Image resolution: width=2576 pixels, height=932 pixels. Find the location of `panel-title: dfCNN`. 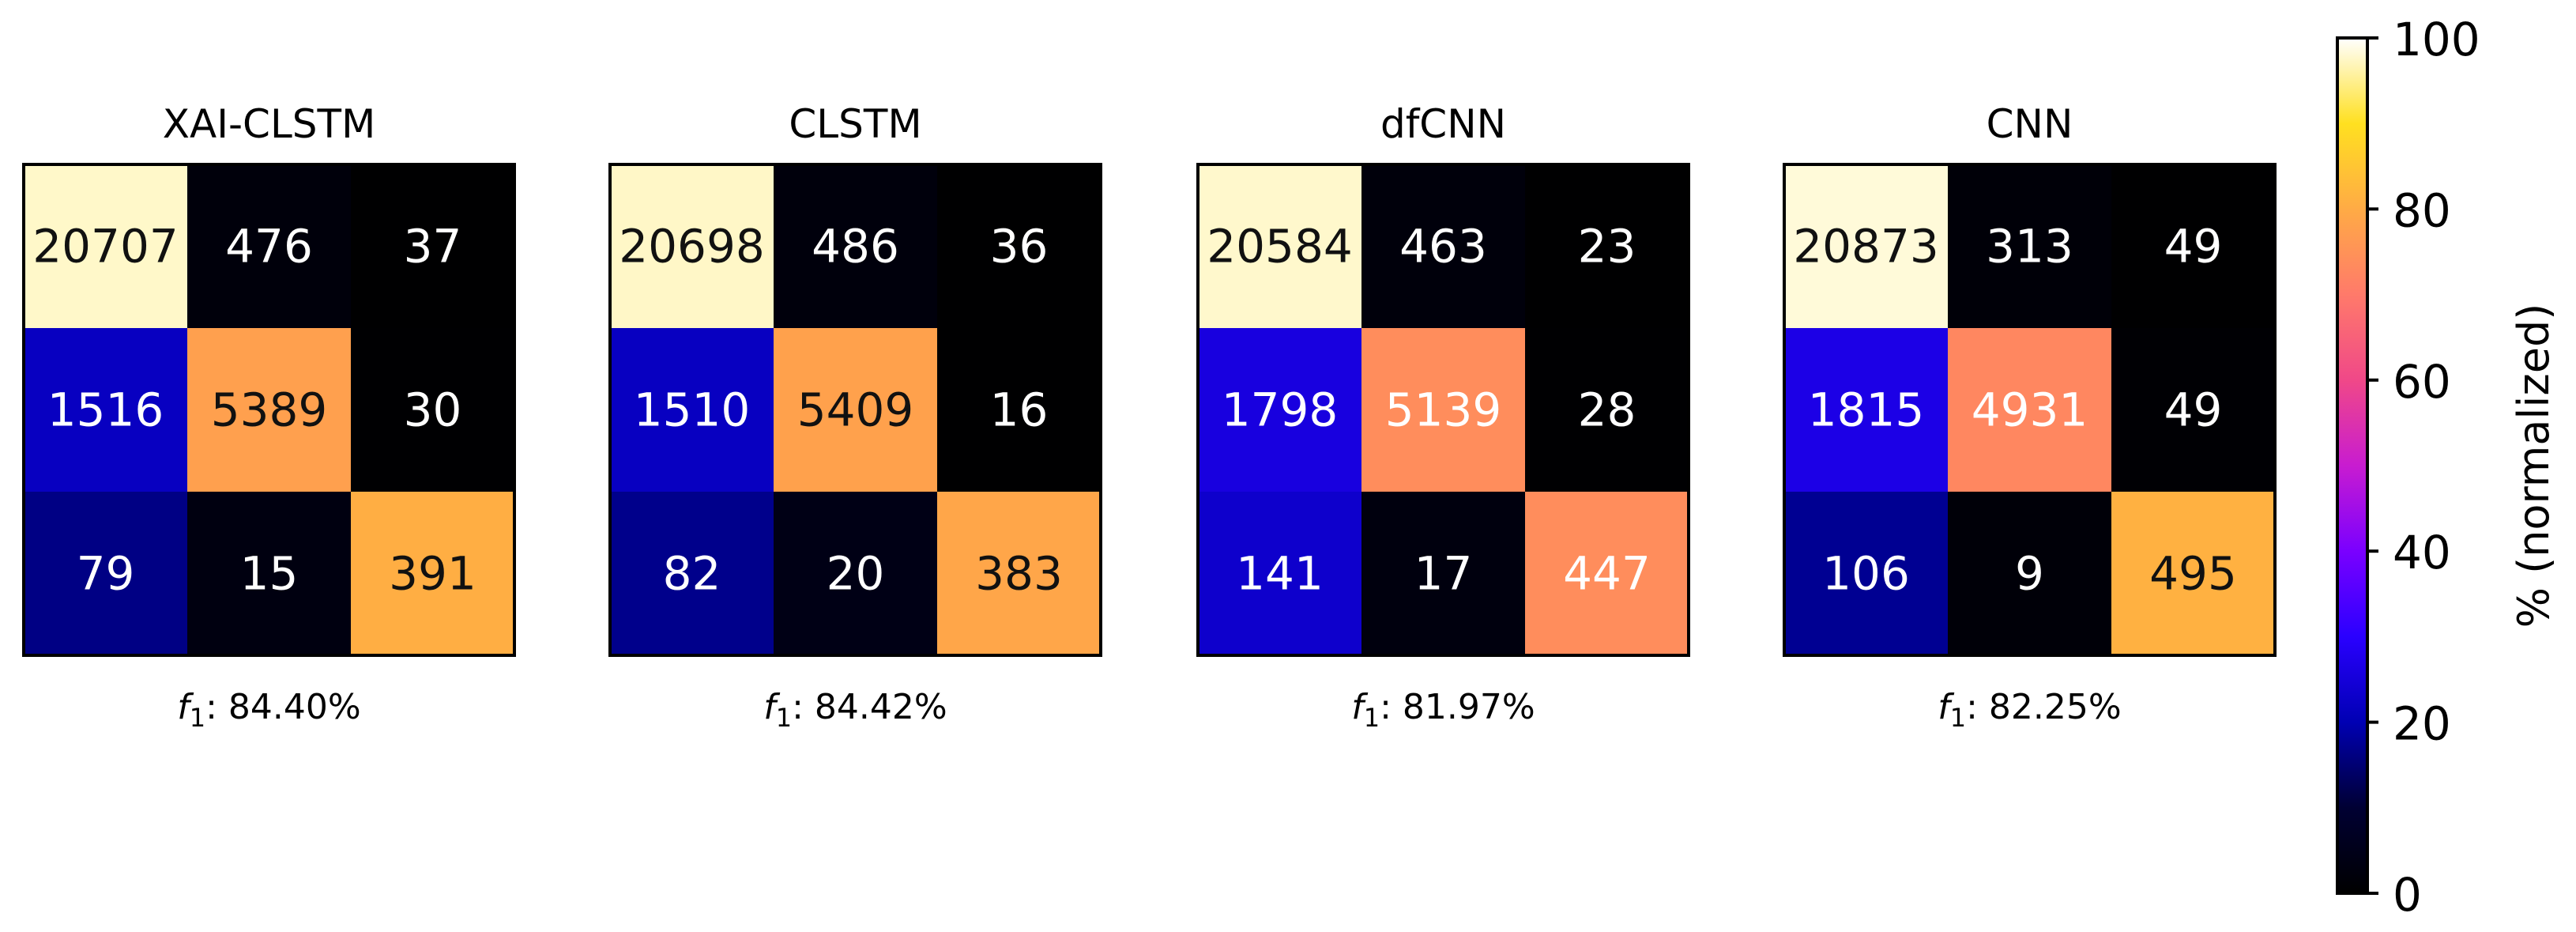

panel-title: dfCNN is located at coordinates (1443, 124).